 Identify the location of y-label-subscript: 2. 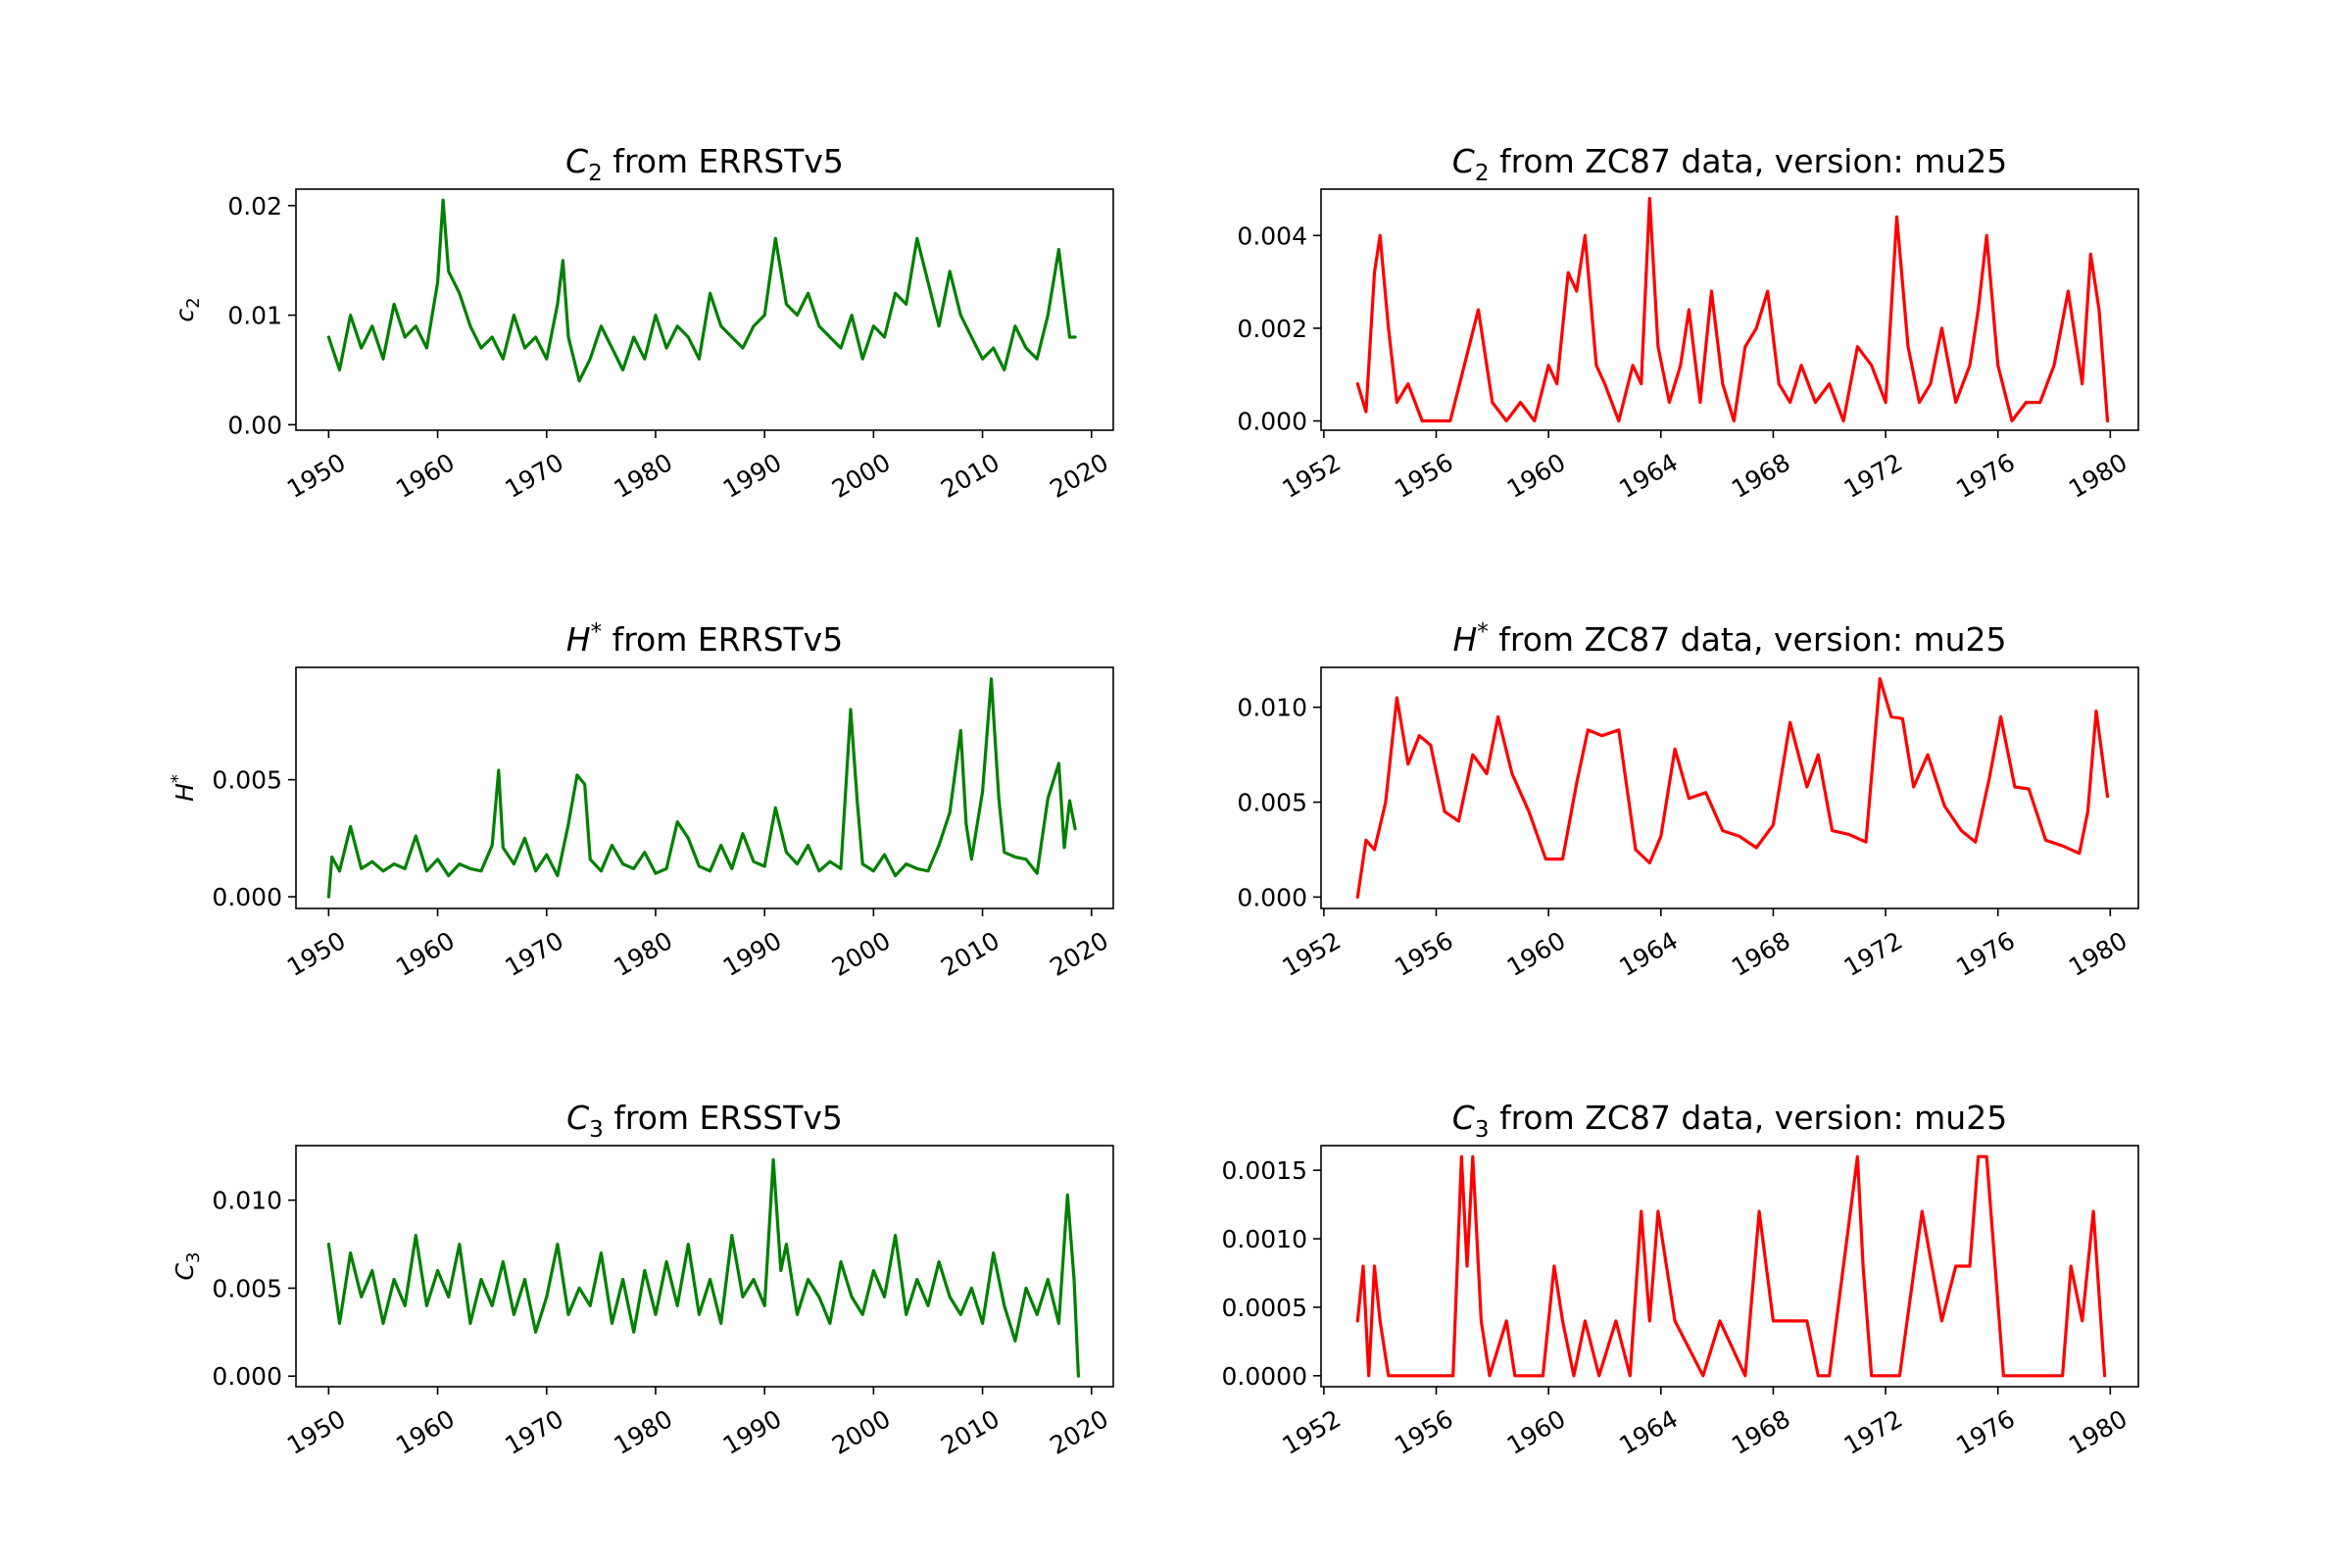
(193, 302).